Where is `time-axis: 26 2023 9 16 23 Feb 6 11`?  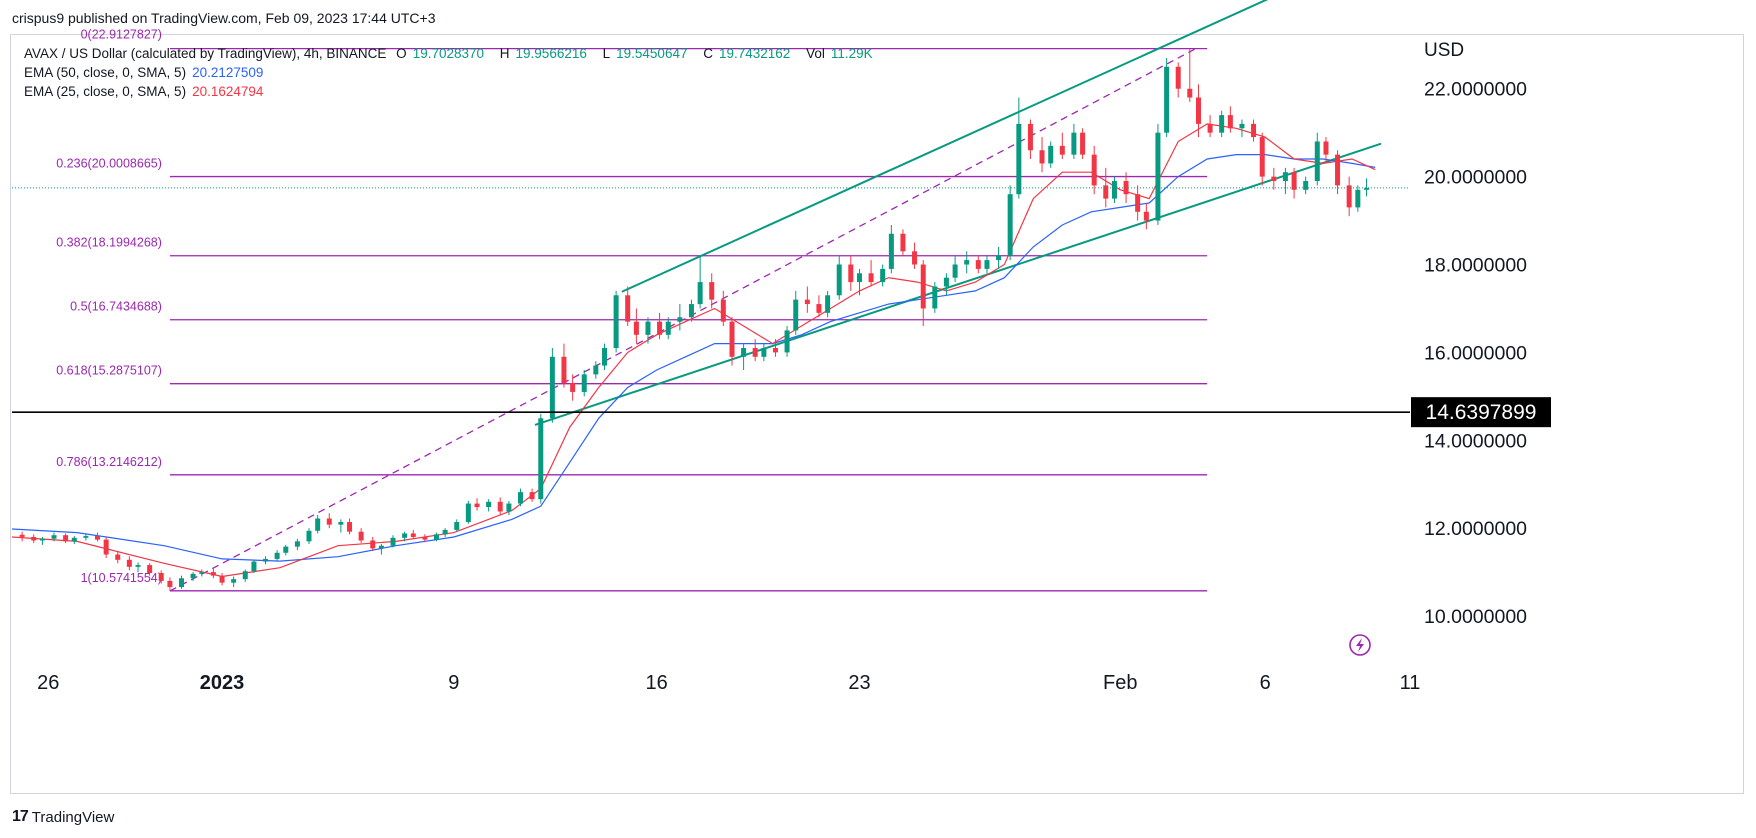
time-axis: 26 2023 9 16 23 Feb 6 11 is located at coordinates (728, 683).